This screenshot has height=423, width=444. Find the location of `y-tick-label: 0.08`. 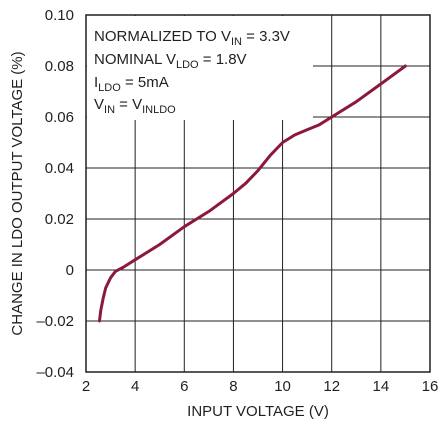

y-tick-label: 0.08 is located at coordinates (59, 66).